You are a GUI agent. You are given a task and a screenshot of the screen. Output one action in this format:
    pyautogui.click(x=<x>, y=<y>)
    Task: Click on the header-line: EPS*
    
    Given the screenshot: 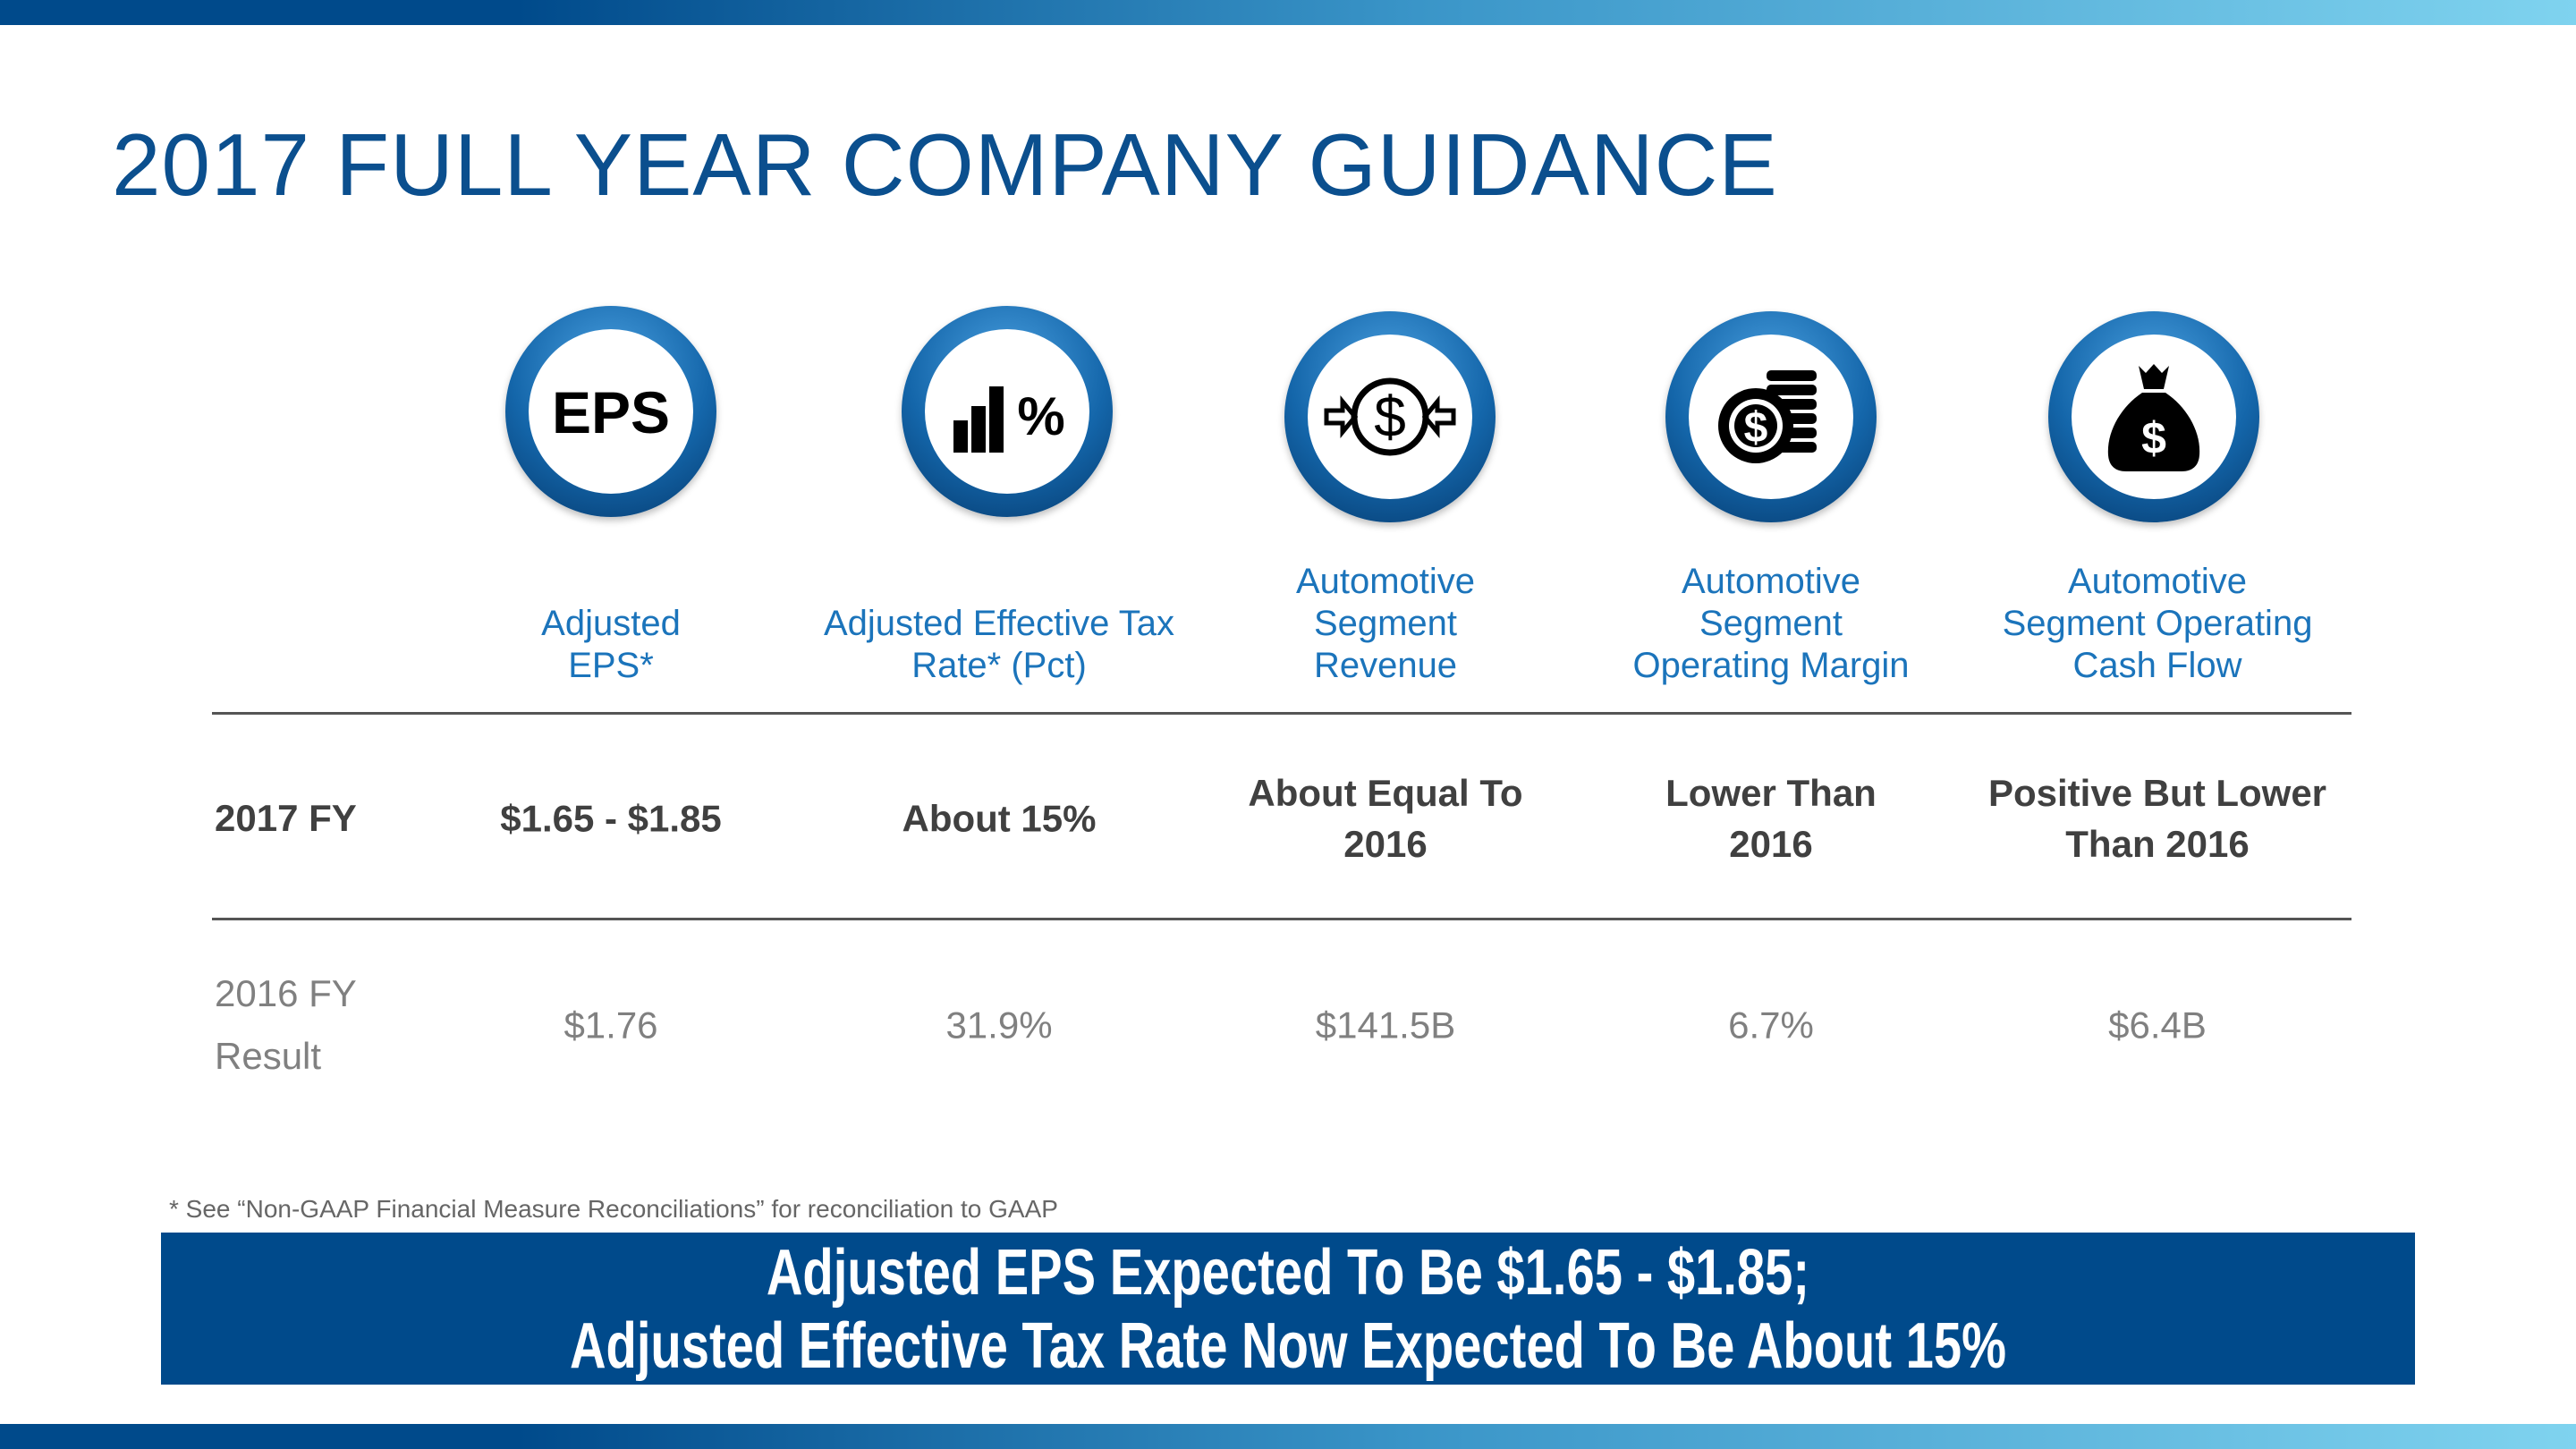 What is the action you would take?
    pyautogui.click(x=611, y=665)
    